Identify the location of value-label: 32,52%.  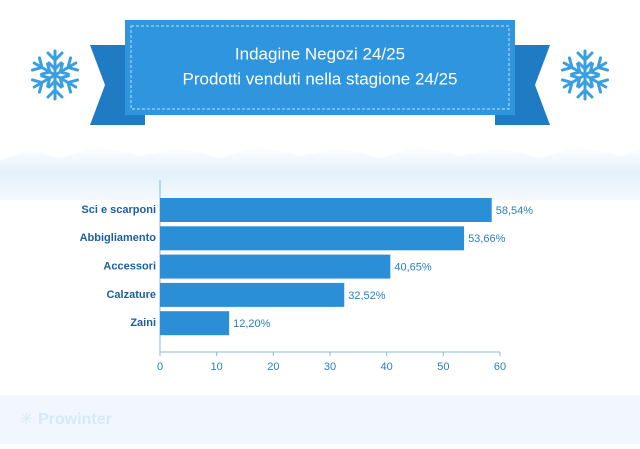
(367, 296).